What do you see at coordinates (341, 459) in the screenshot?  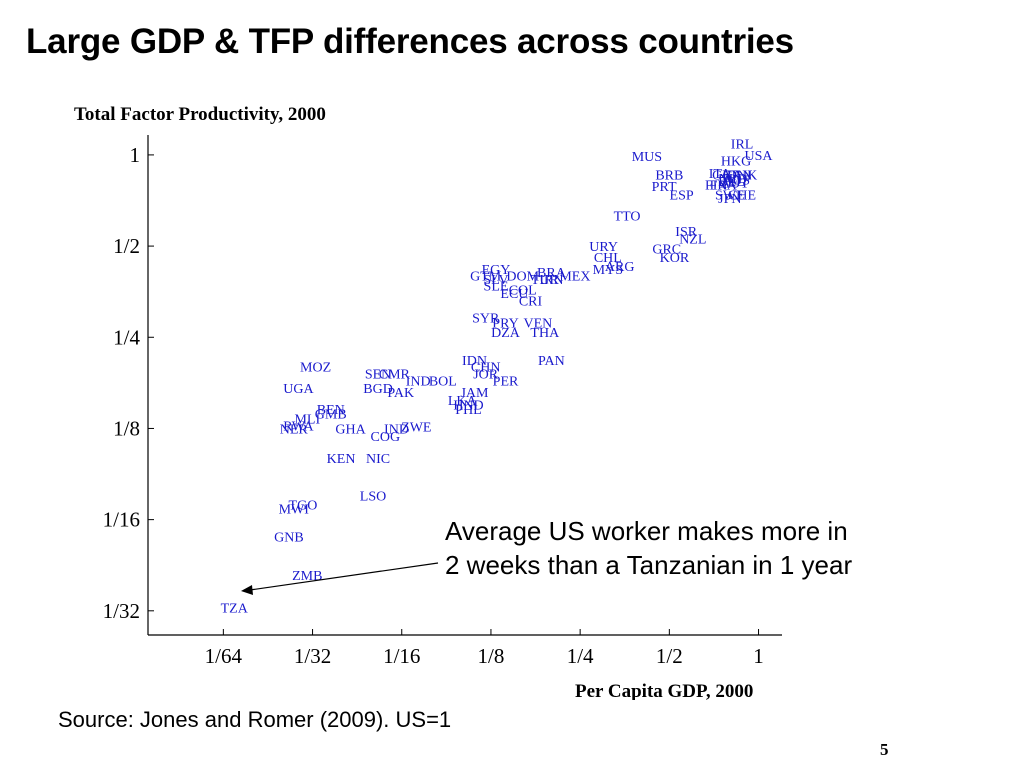 I see `point-label: KEN` at bounding box center [341, 459].